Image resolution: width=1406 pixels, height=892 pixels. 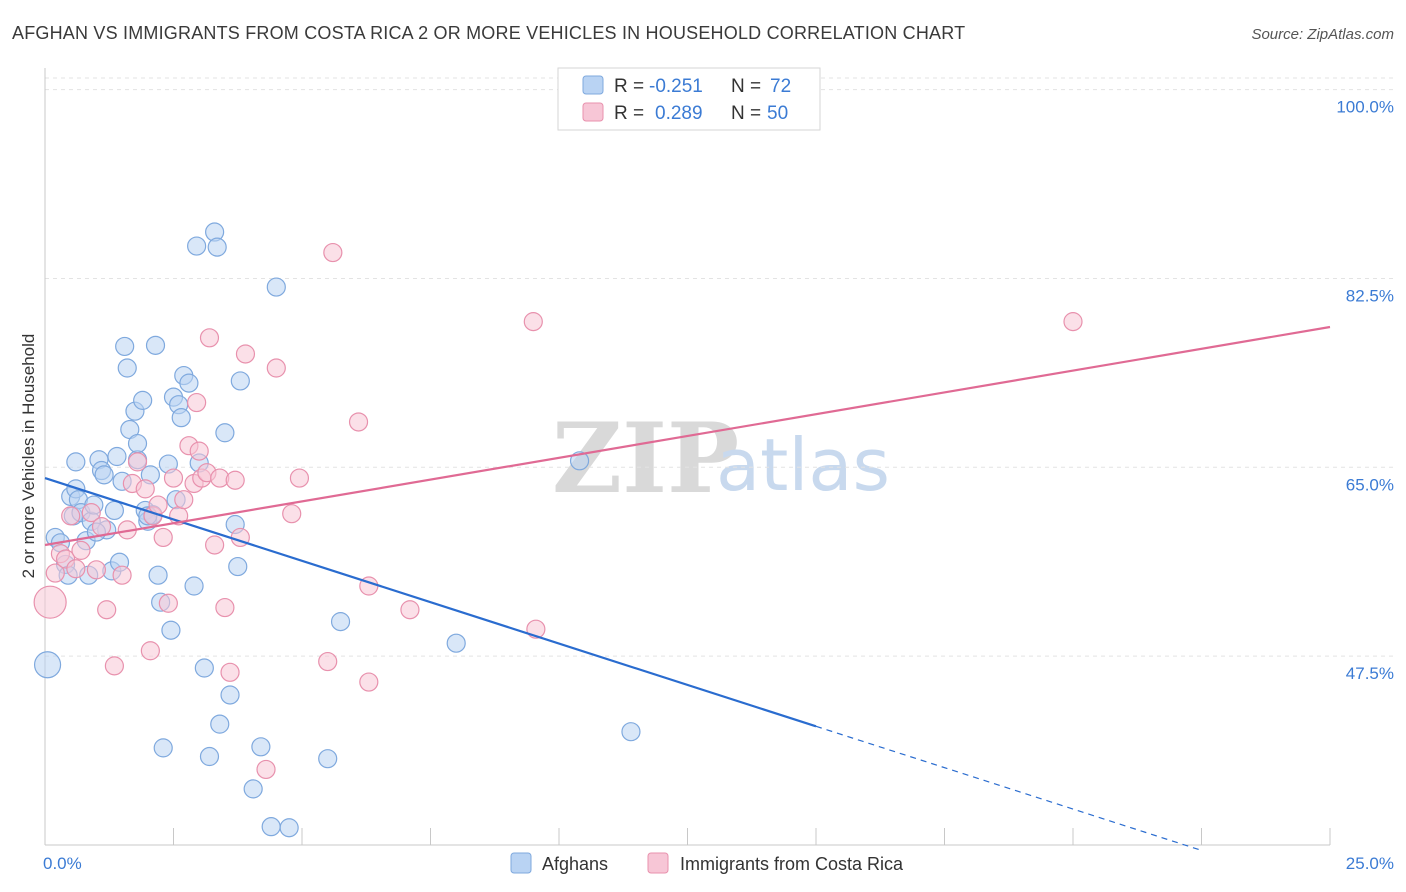 What do you see at coordinates (28, 456) in the screenshot?
I see `y-axis-label: 2 or more Vehicles in Household` at bounding box center [28, 456].